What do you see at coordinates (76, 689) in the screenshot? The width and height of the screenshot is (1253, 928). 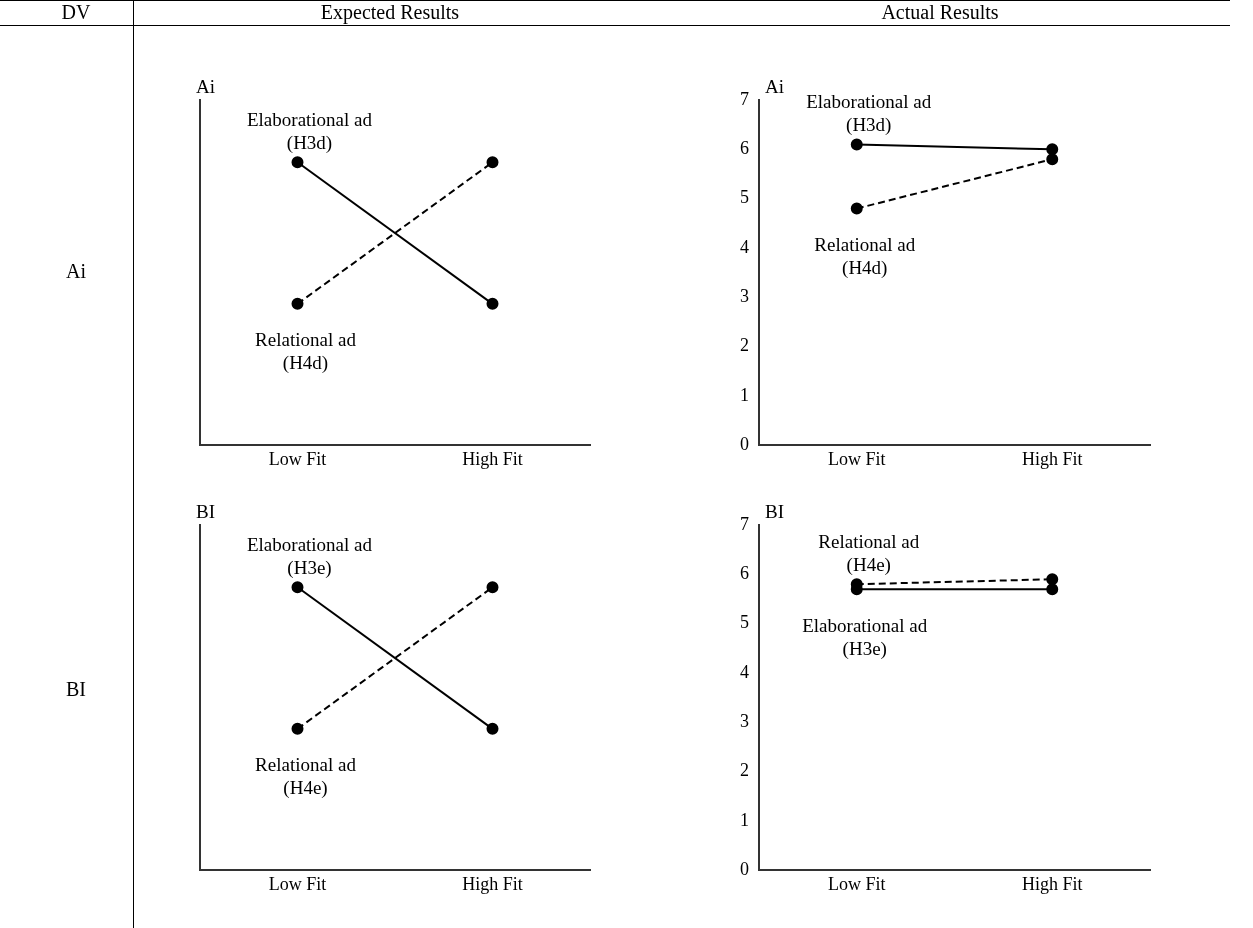 I see `text: BI` at bounding box center [76, 689].